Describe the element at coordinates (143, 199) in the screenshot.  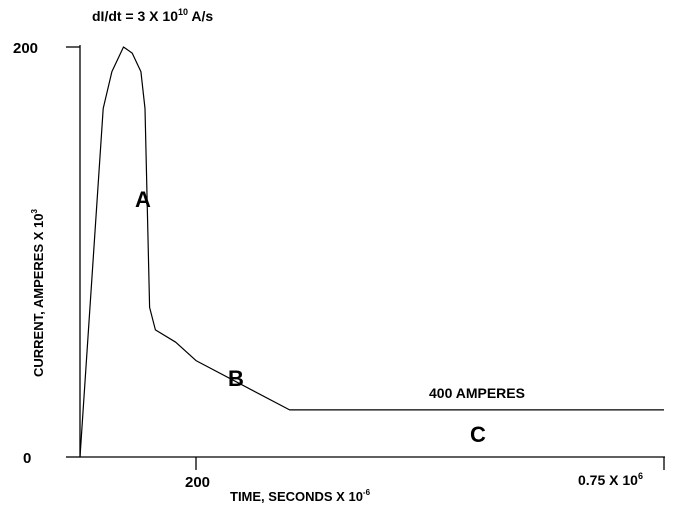
I see `region-label-a: A` at that location.